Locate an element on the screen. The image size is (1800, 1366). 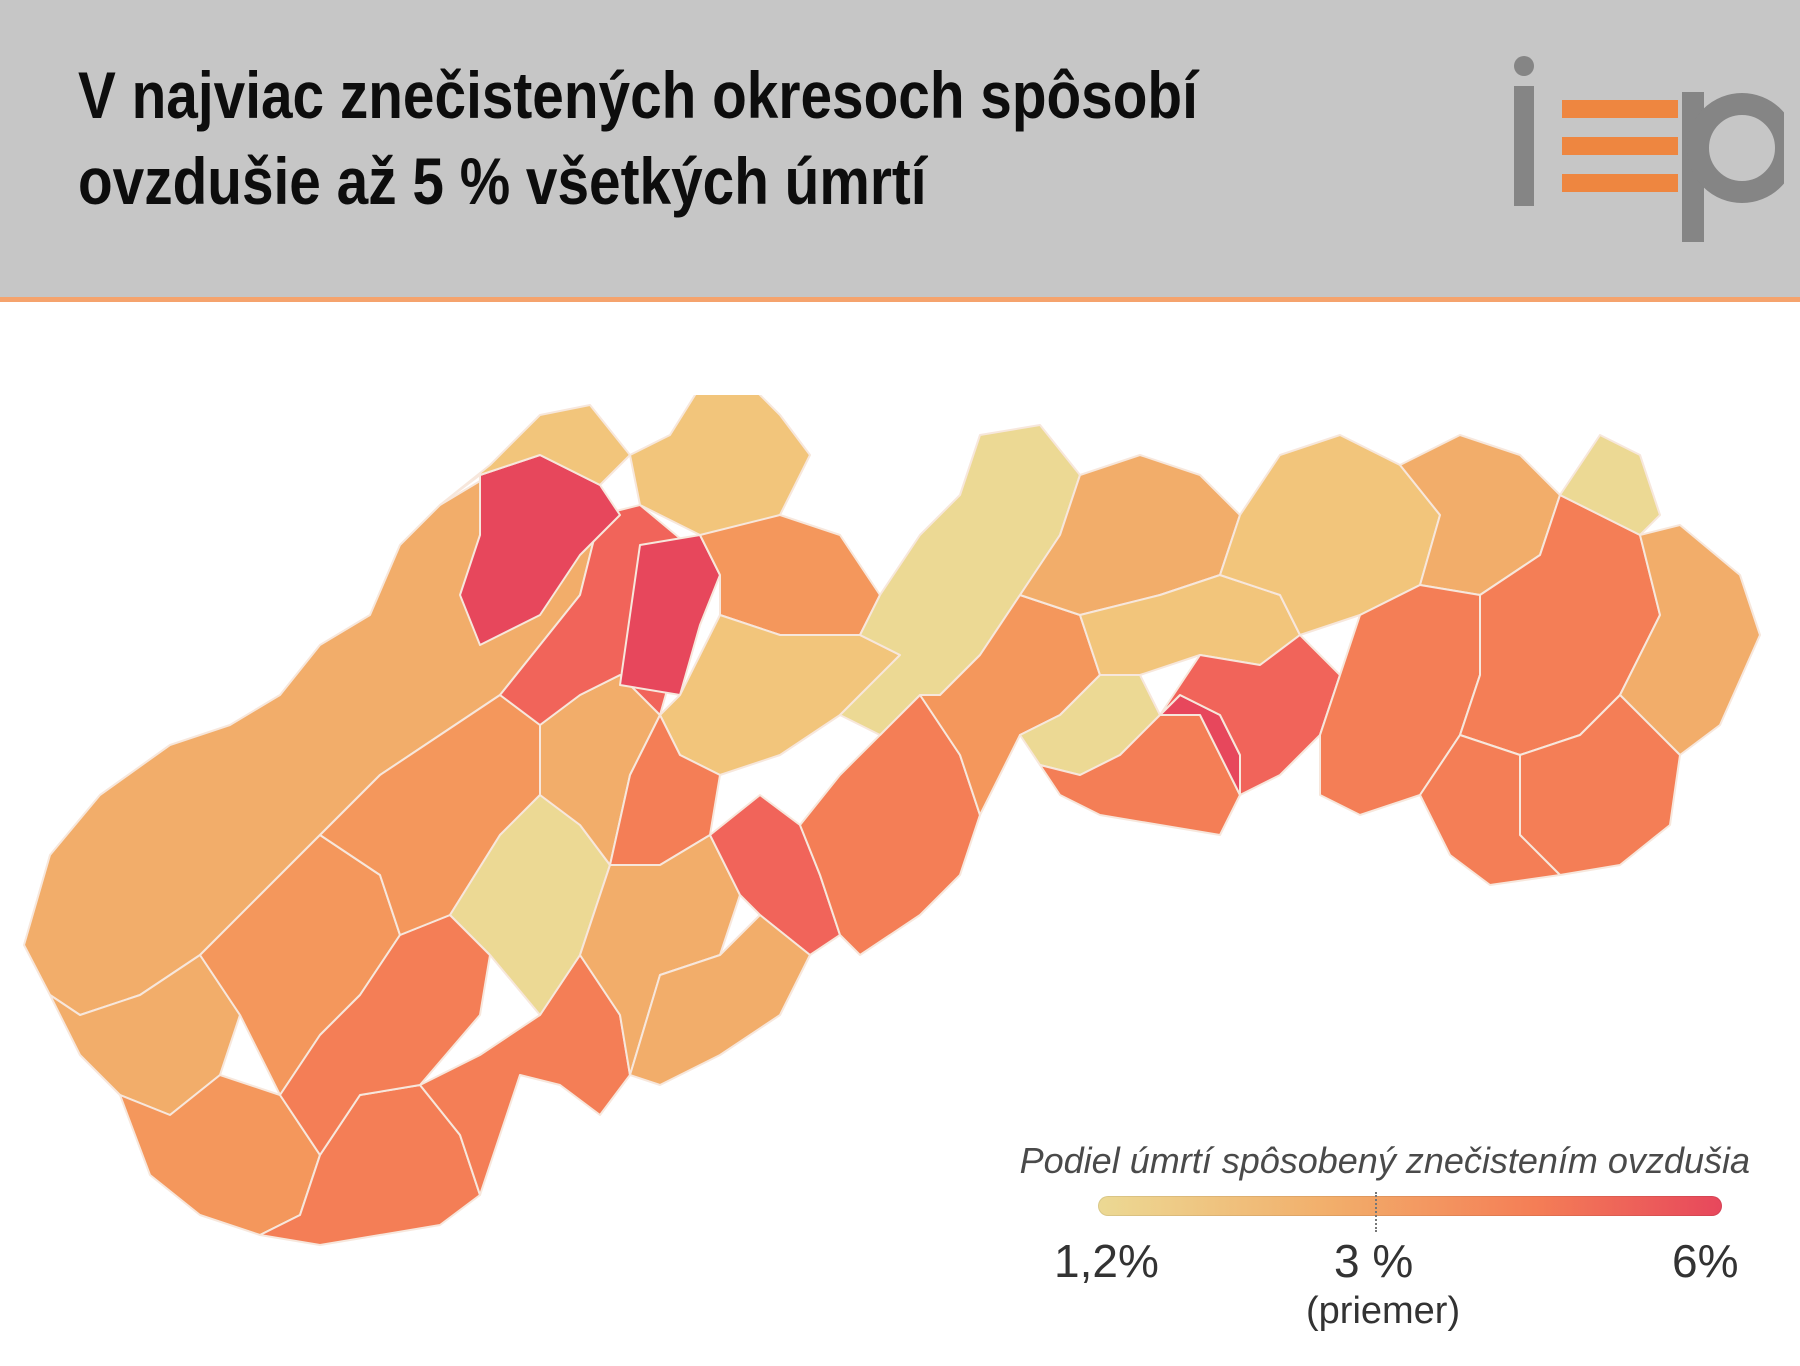
legend-average-marker is located at coordinates (1376, 1212).